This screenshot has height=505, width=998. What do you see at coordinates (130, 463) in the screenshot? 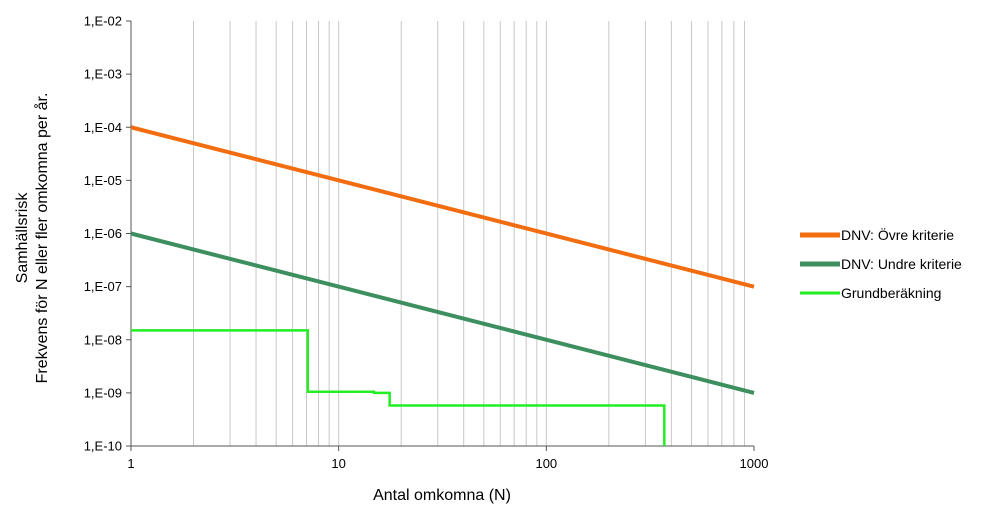
I see `x-tick-label: 1` at bounding box center [130, 463].